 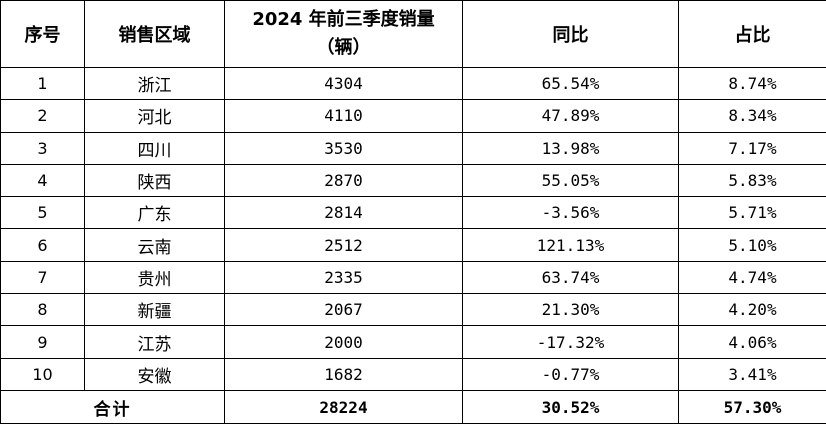 I want to click on table-row: 2 河北 4110 47.89% 8.34%, so click(x=413, y=116).